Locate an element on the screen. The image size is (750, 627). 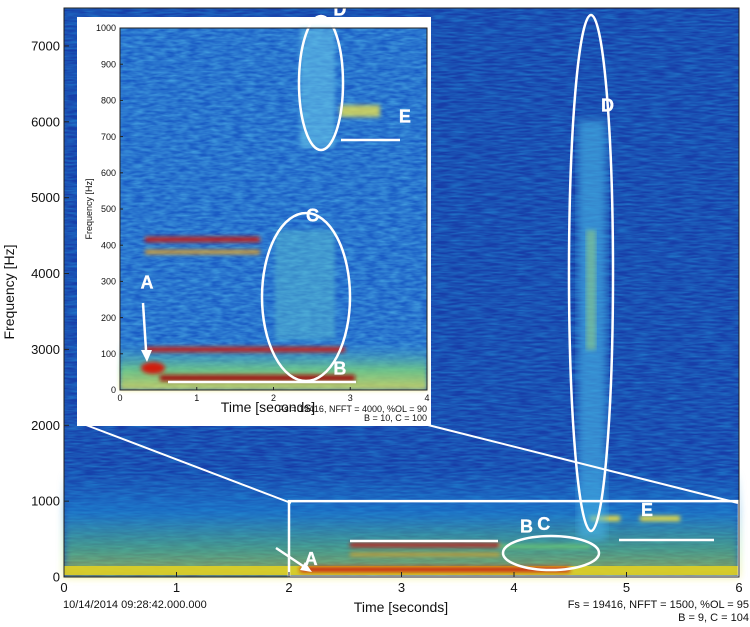
main-y-tick-label: 6000 is located at coordinates (45, 121).